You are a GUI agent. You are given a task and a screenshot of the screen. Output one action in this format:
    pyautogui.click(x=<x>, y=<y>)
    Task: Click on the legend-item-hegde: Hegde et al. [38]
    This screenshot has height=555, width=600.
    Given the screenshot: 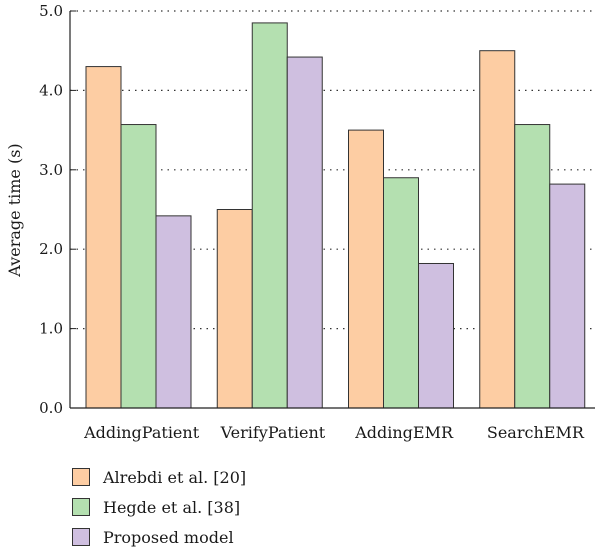 What is the action you would take?
    pyautogui.click(x=159, y=507)
    